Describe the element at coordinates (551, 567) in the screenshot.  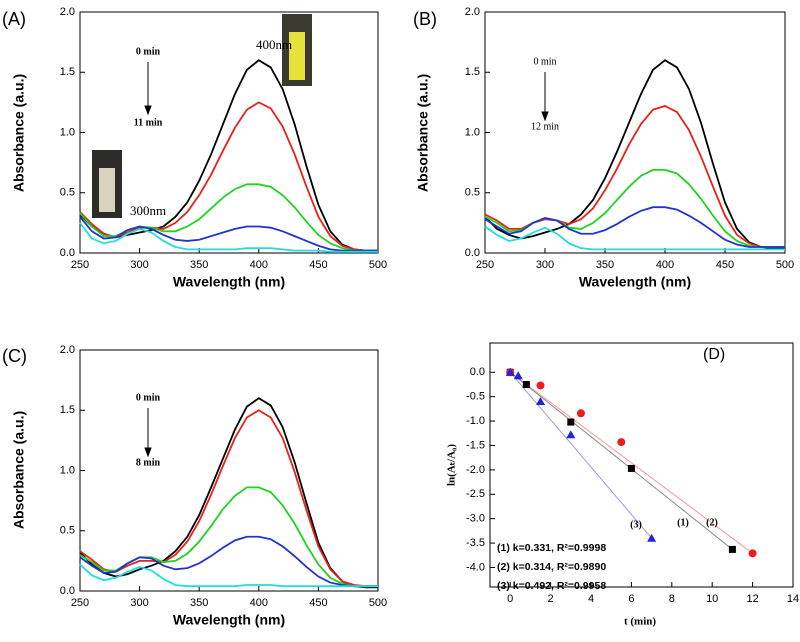
I see `annotation: (2) k=0.314, R²=0.9890` at that location.